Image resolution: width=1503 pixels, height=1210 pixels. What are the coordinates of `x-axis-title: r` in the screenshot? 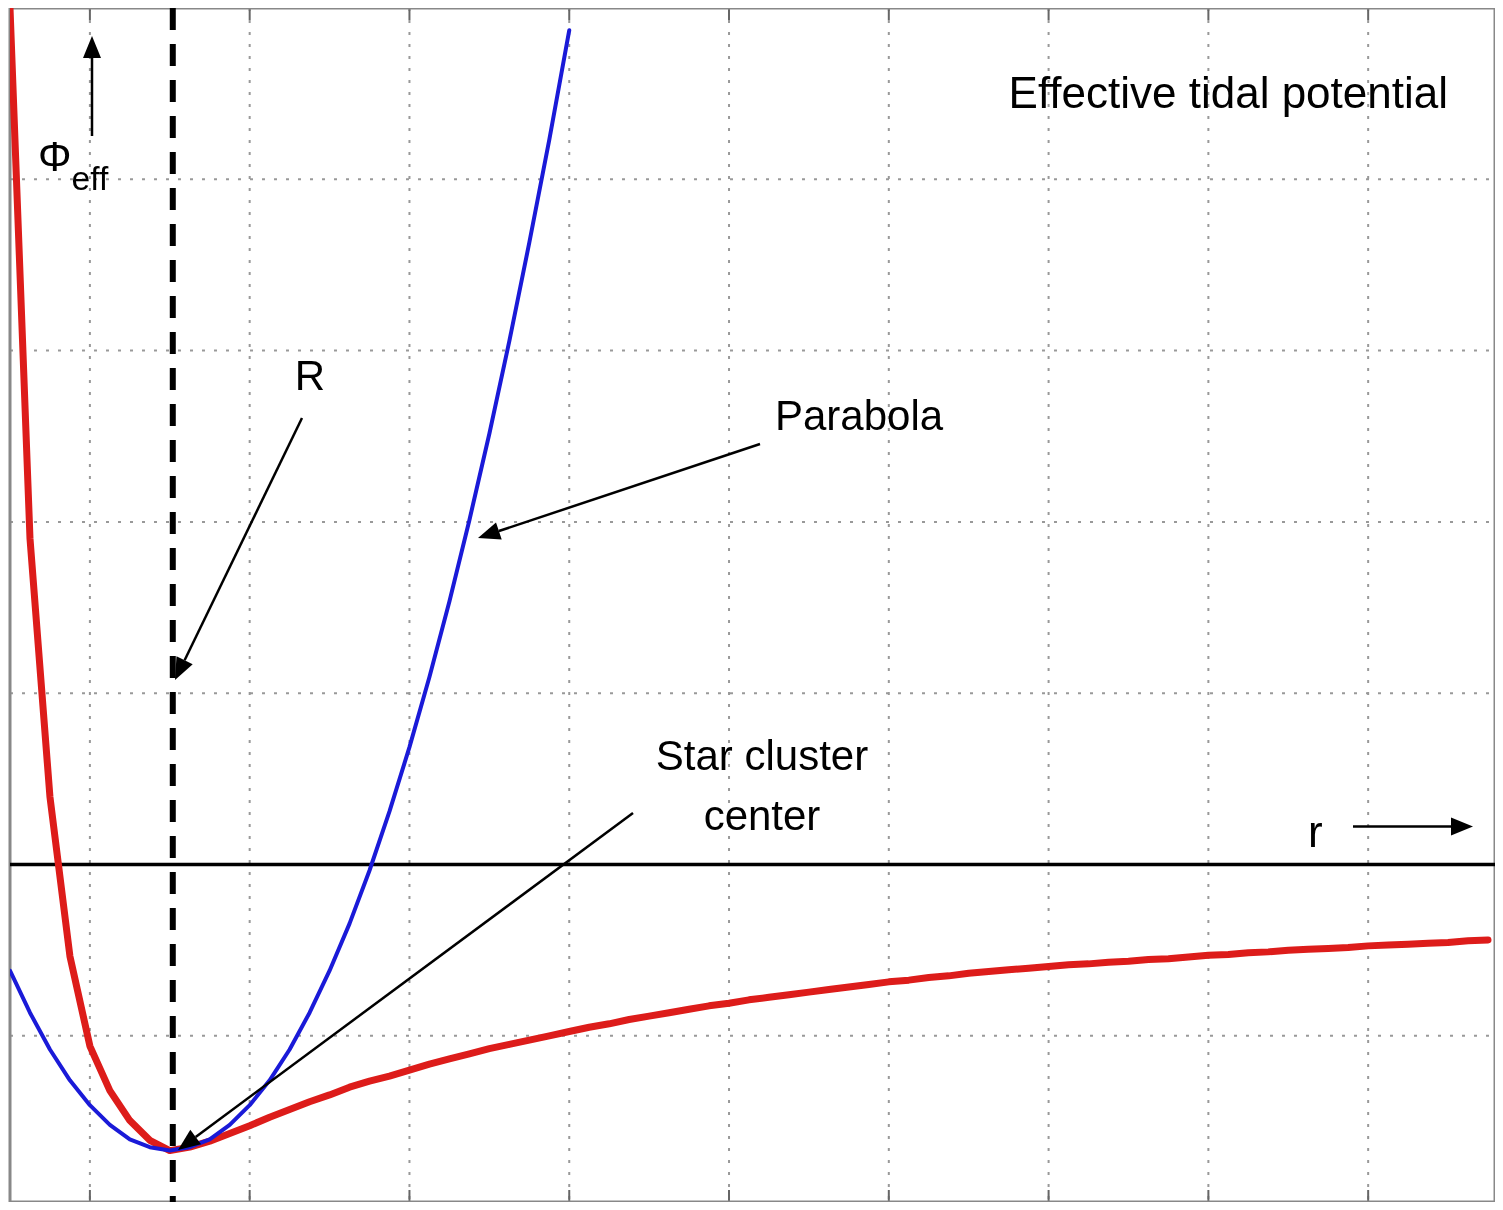 It's located at (1315, 831).